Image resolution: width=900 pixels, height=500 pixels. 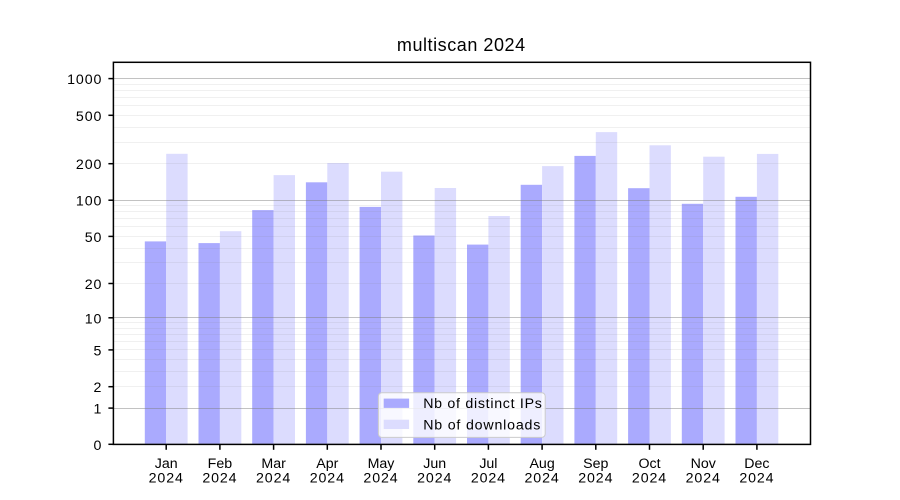 What do you see at coordinates (756, 464) in the screenshot?
I see `svg-text: Dec` at bounding box center [756, 464].